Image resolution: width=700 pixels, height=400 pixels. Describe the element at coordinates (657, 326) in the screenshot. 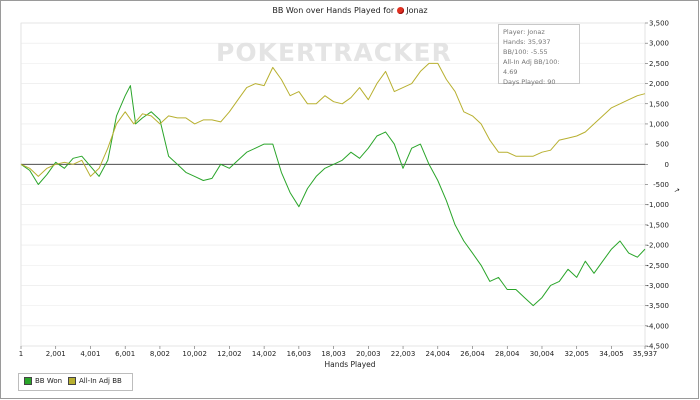

I see `y-tick-label: -4,000` at that location.